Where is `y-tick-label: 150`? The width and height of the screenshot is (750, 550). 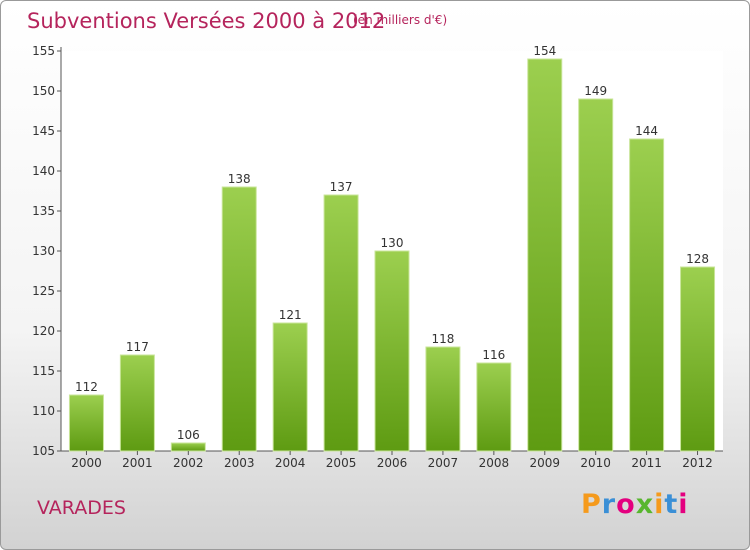
y-tick-label: 150 is located at coordinates (43, 91).